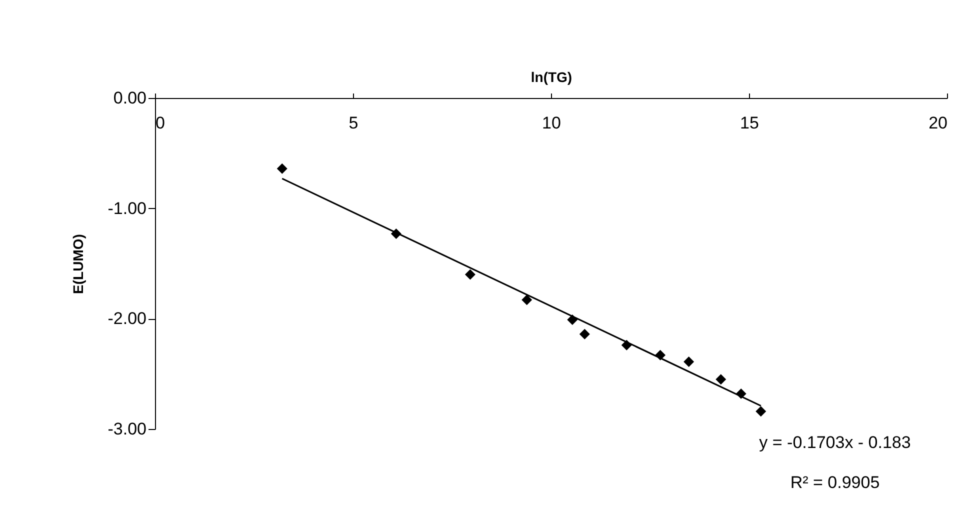  Describe the element at coordinates (127, 429) in the screenshot. I see `y-tick-label: -3.00` at that location.